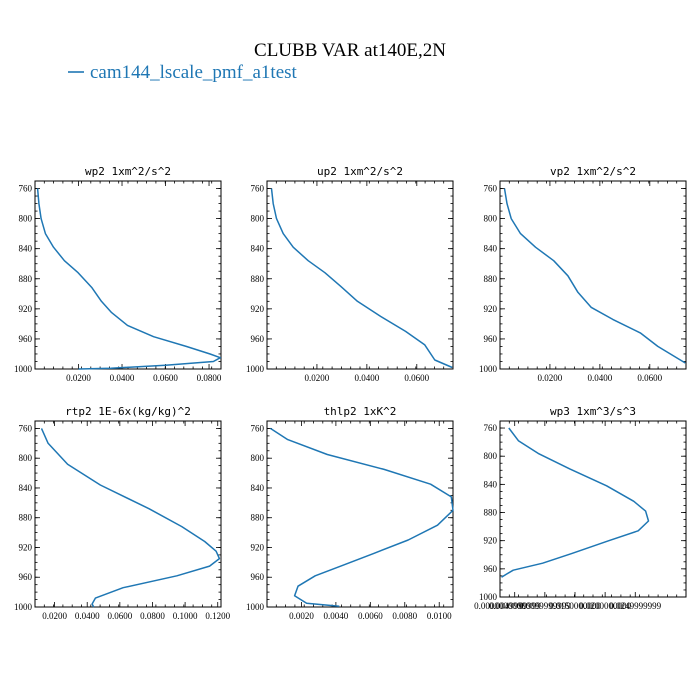 The image size is (700, 700). What do you see at coordinates (515, 606) in the screenshot?
I see `x-tick-label: 0.0049999999` at bounding box center [515, 606].